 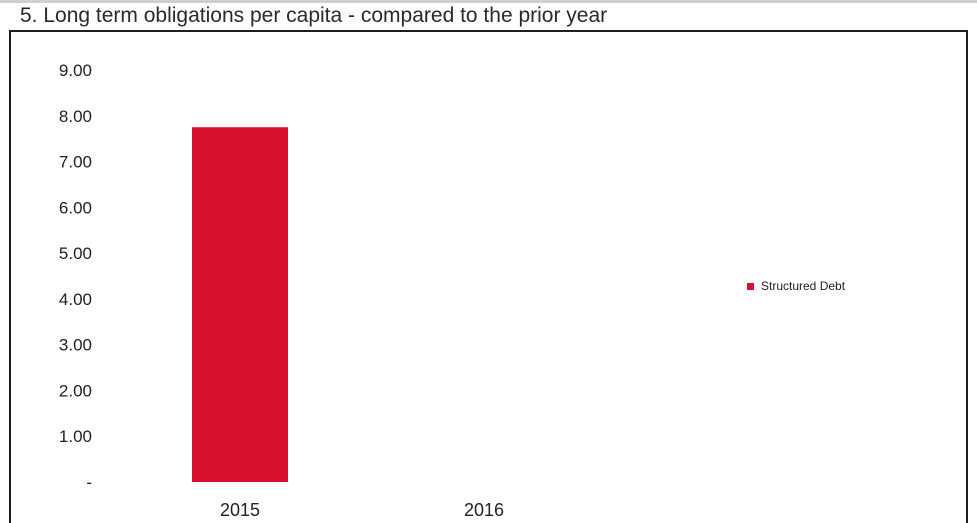 I want to click on y-tick-label: 4.00, so click(x=75, y=299).